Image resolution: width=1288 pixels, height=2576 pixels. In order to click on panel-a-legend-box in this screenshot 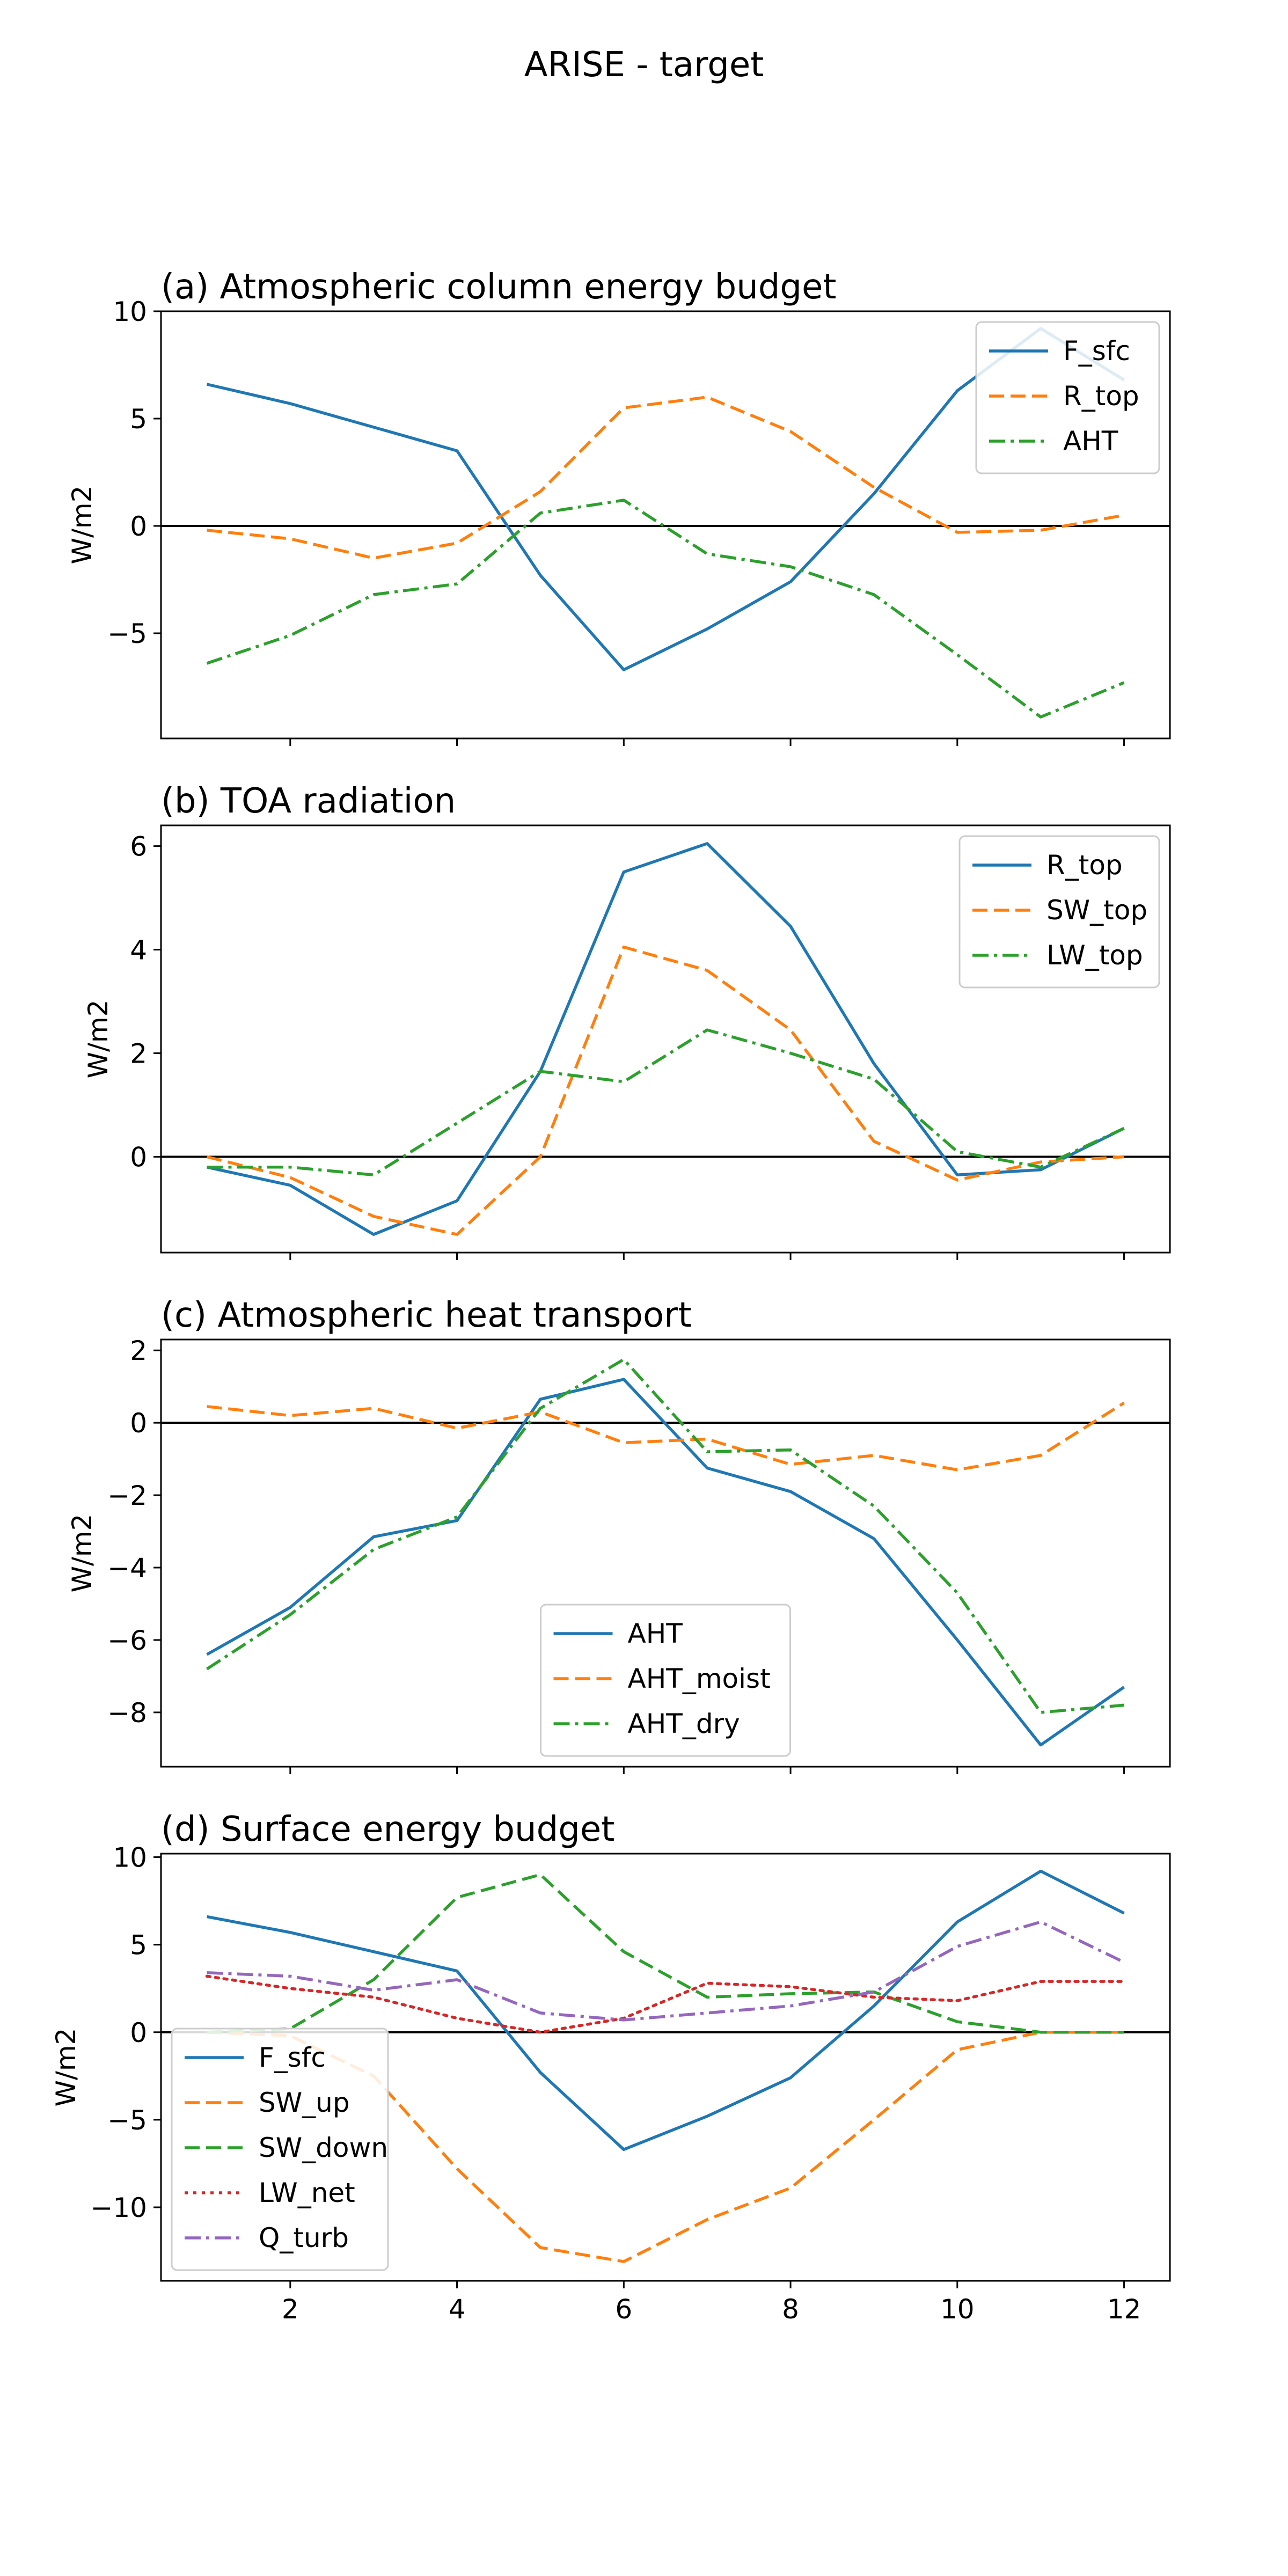, I will do `click(1067, 397)`.